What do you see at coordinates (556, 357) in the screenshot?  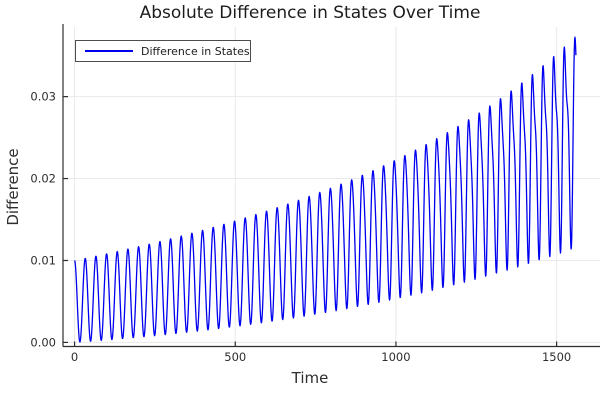 I see `x-tick-label: 1500` at bounding box center [556, 357].